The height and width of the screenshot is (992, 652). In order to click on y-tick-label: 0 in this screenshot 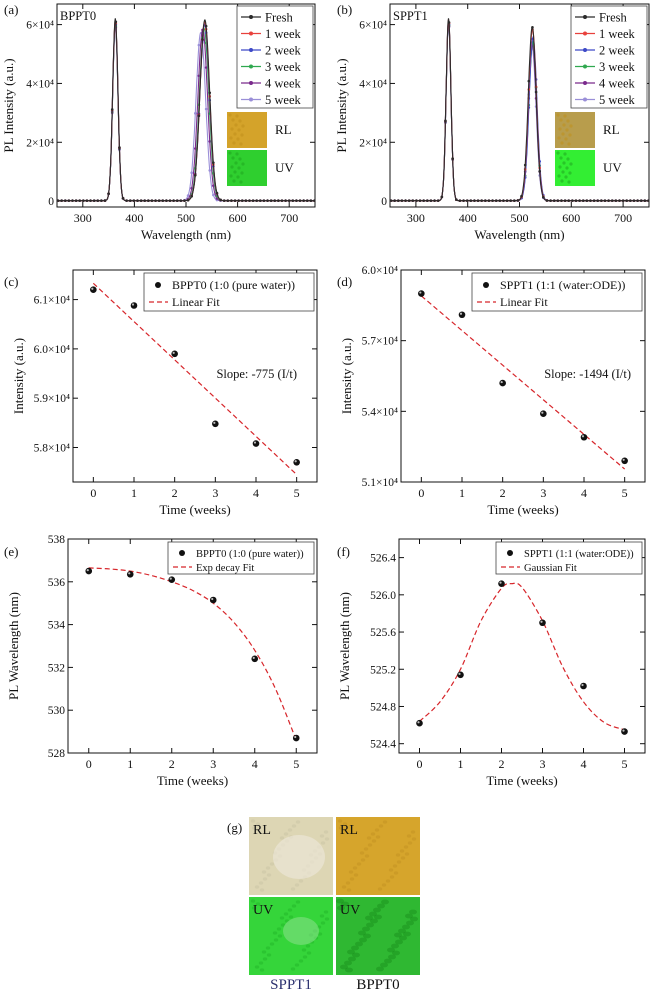, I will do `click(384, 202)`.